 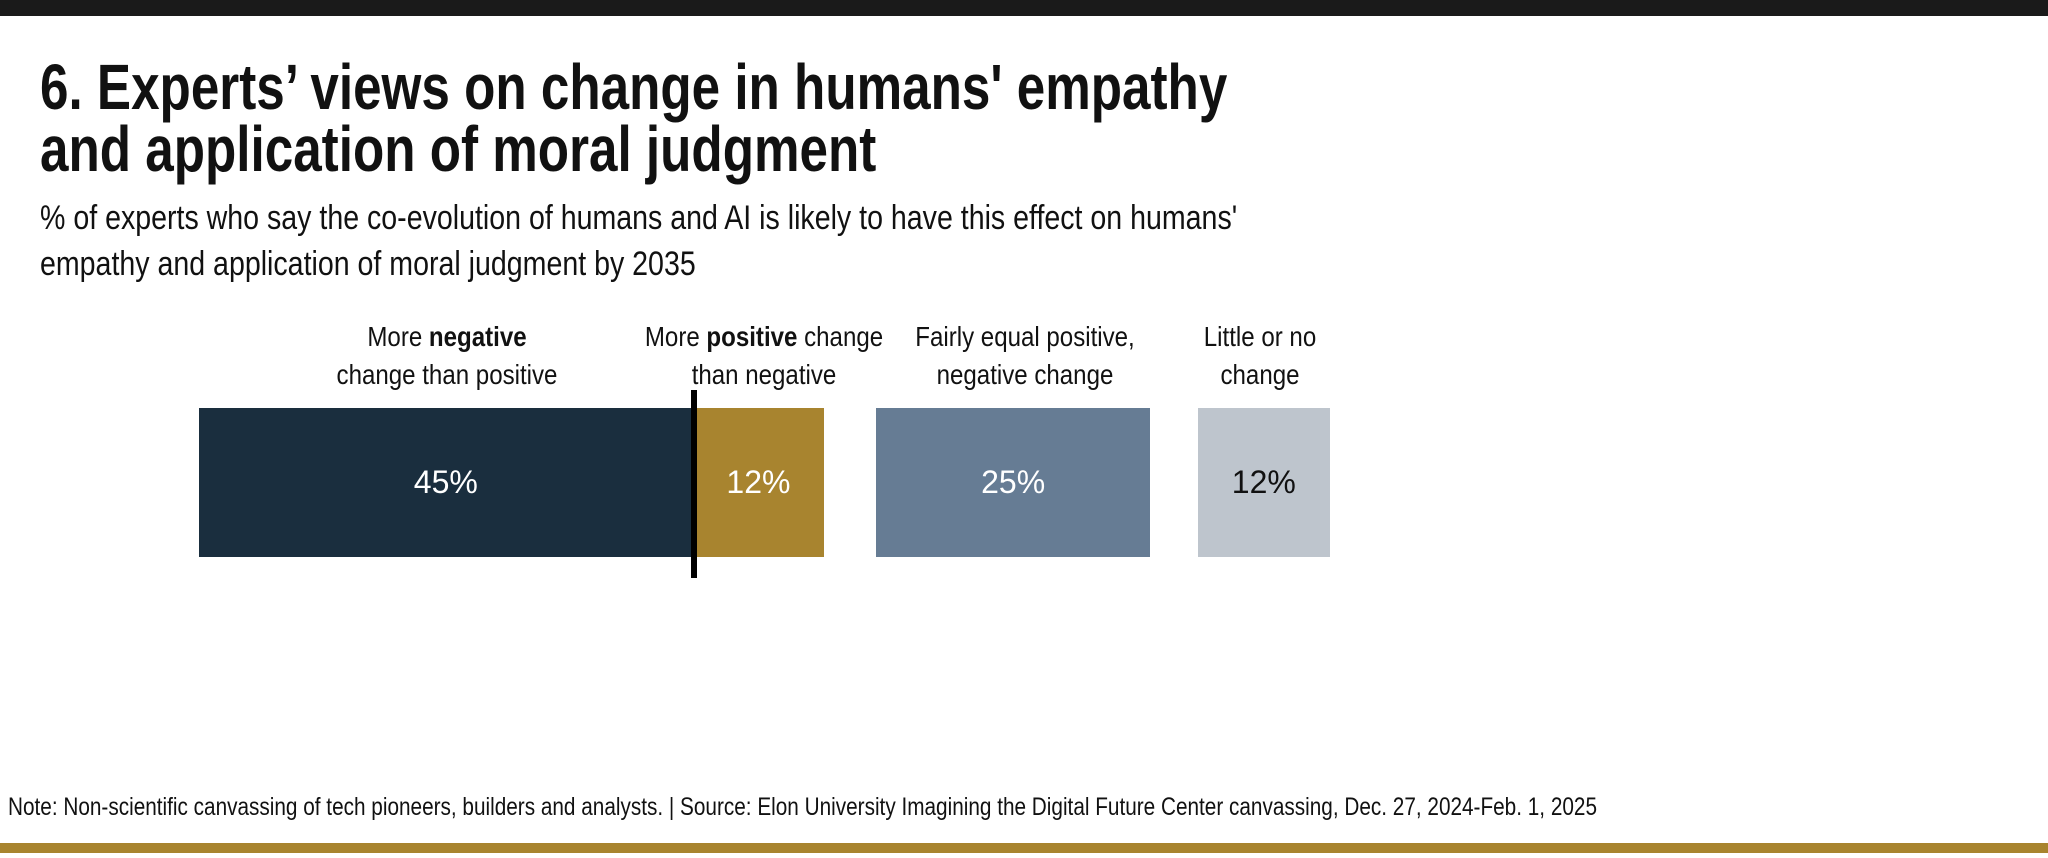 I want to click on category-label-text: change, so click(x=840, y=336).